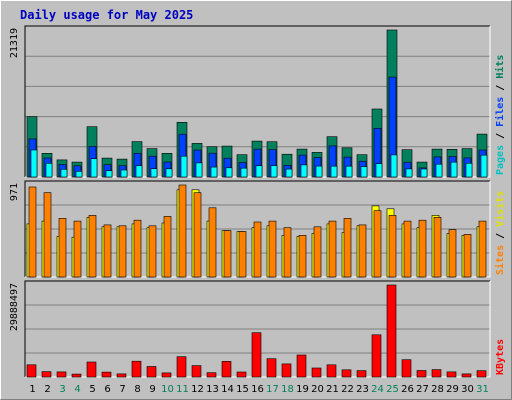  I want to click on panel-1-legend: Pages / Files / Hits, so click(500, 115).